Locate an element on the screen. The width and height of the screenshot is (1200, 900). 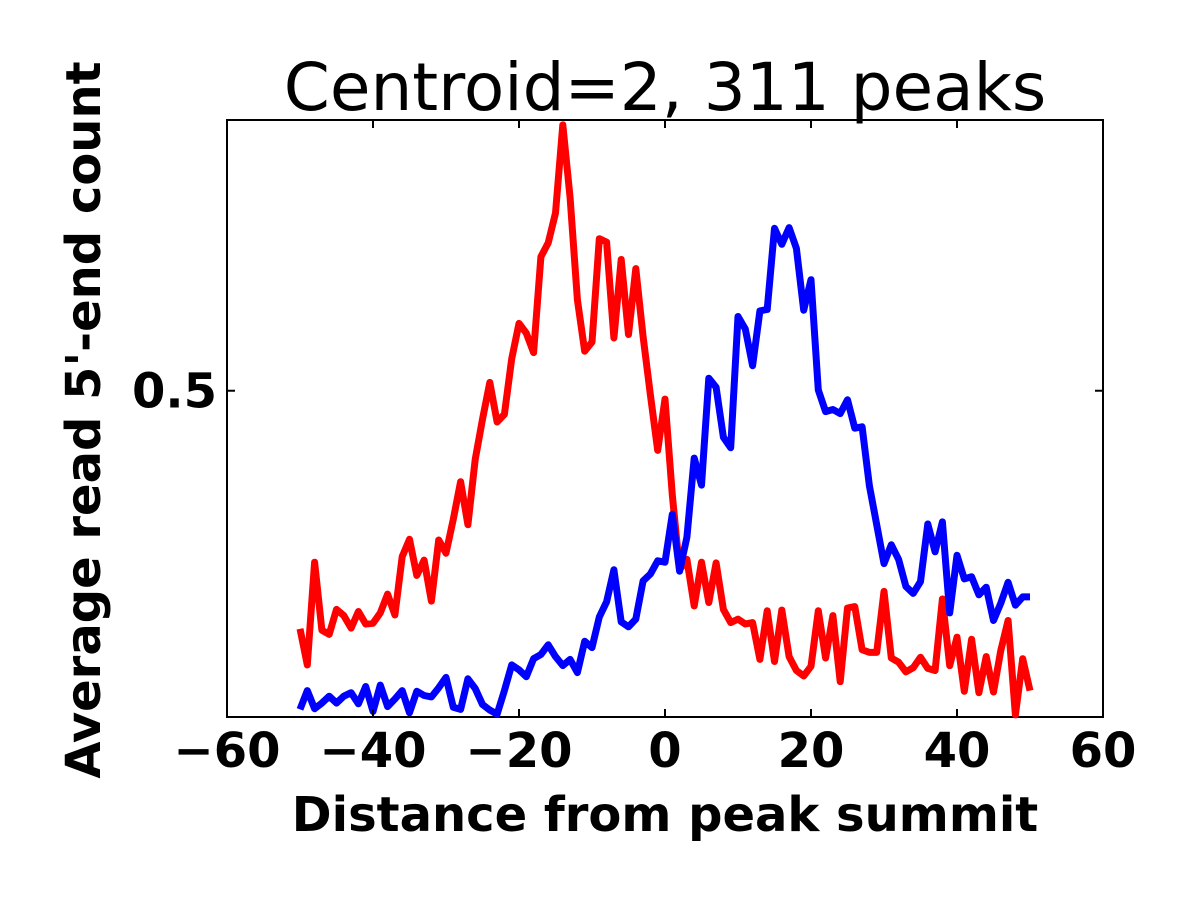
x-tick-label: 20 is located at coordinates (811, 751).